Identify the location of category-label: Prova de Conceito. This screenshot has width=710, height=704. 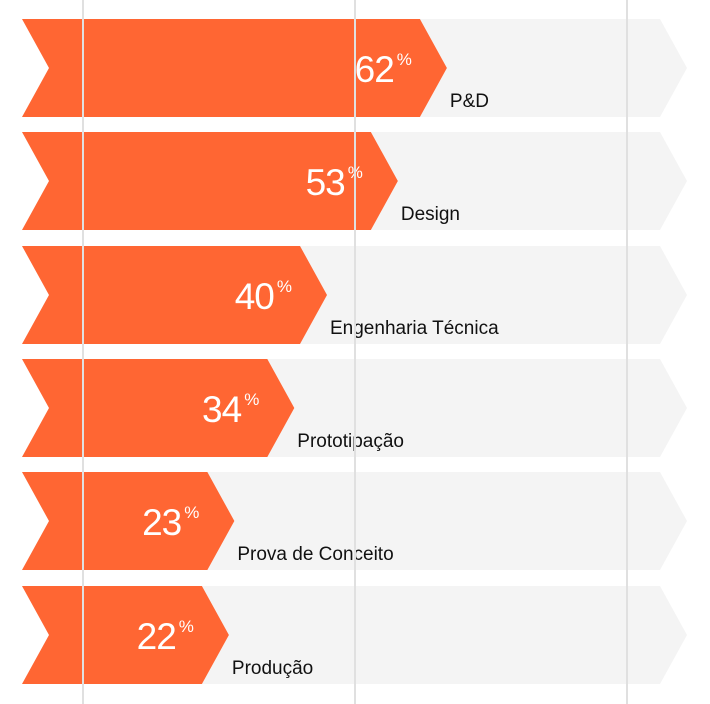
(315, 554).